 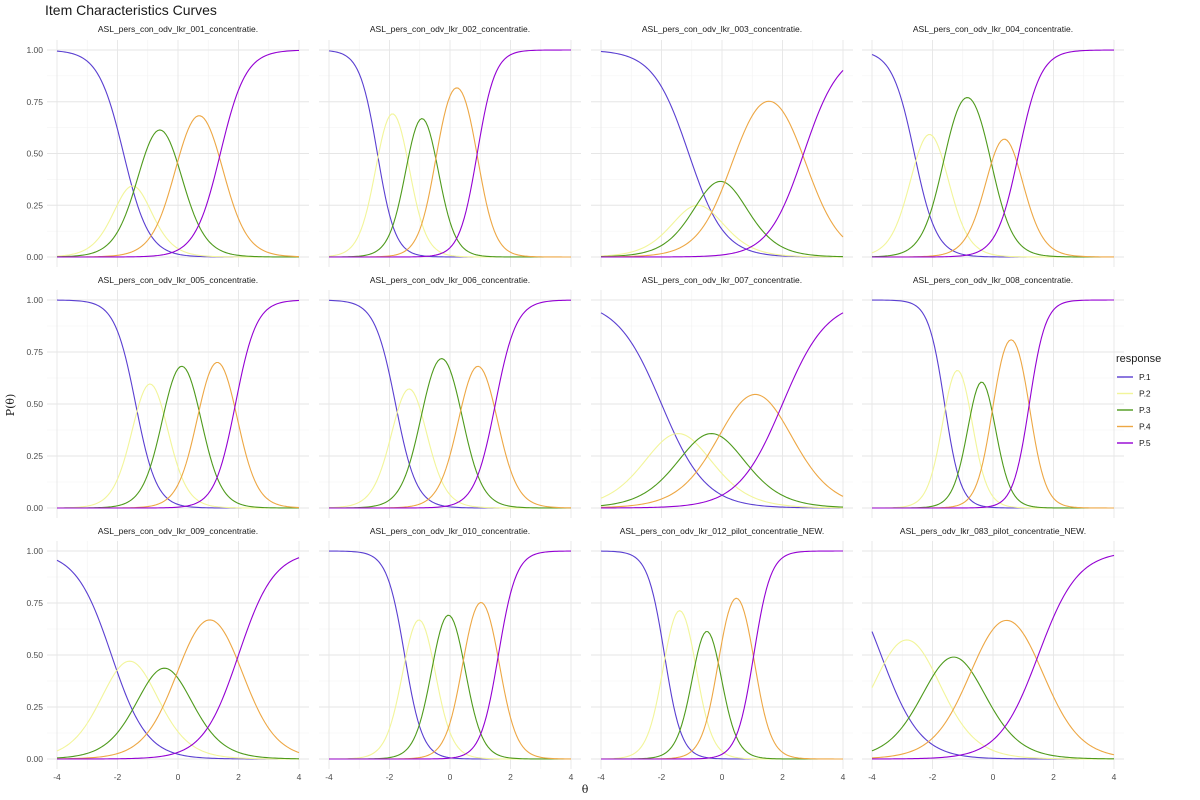 I want to click on facet-strip-label: ASL_pers_con_odv_lkr_009_concentratie., so click(x=178, y=531).